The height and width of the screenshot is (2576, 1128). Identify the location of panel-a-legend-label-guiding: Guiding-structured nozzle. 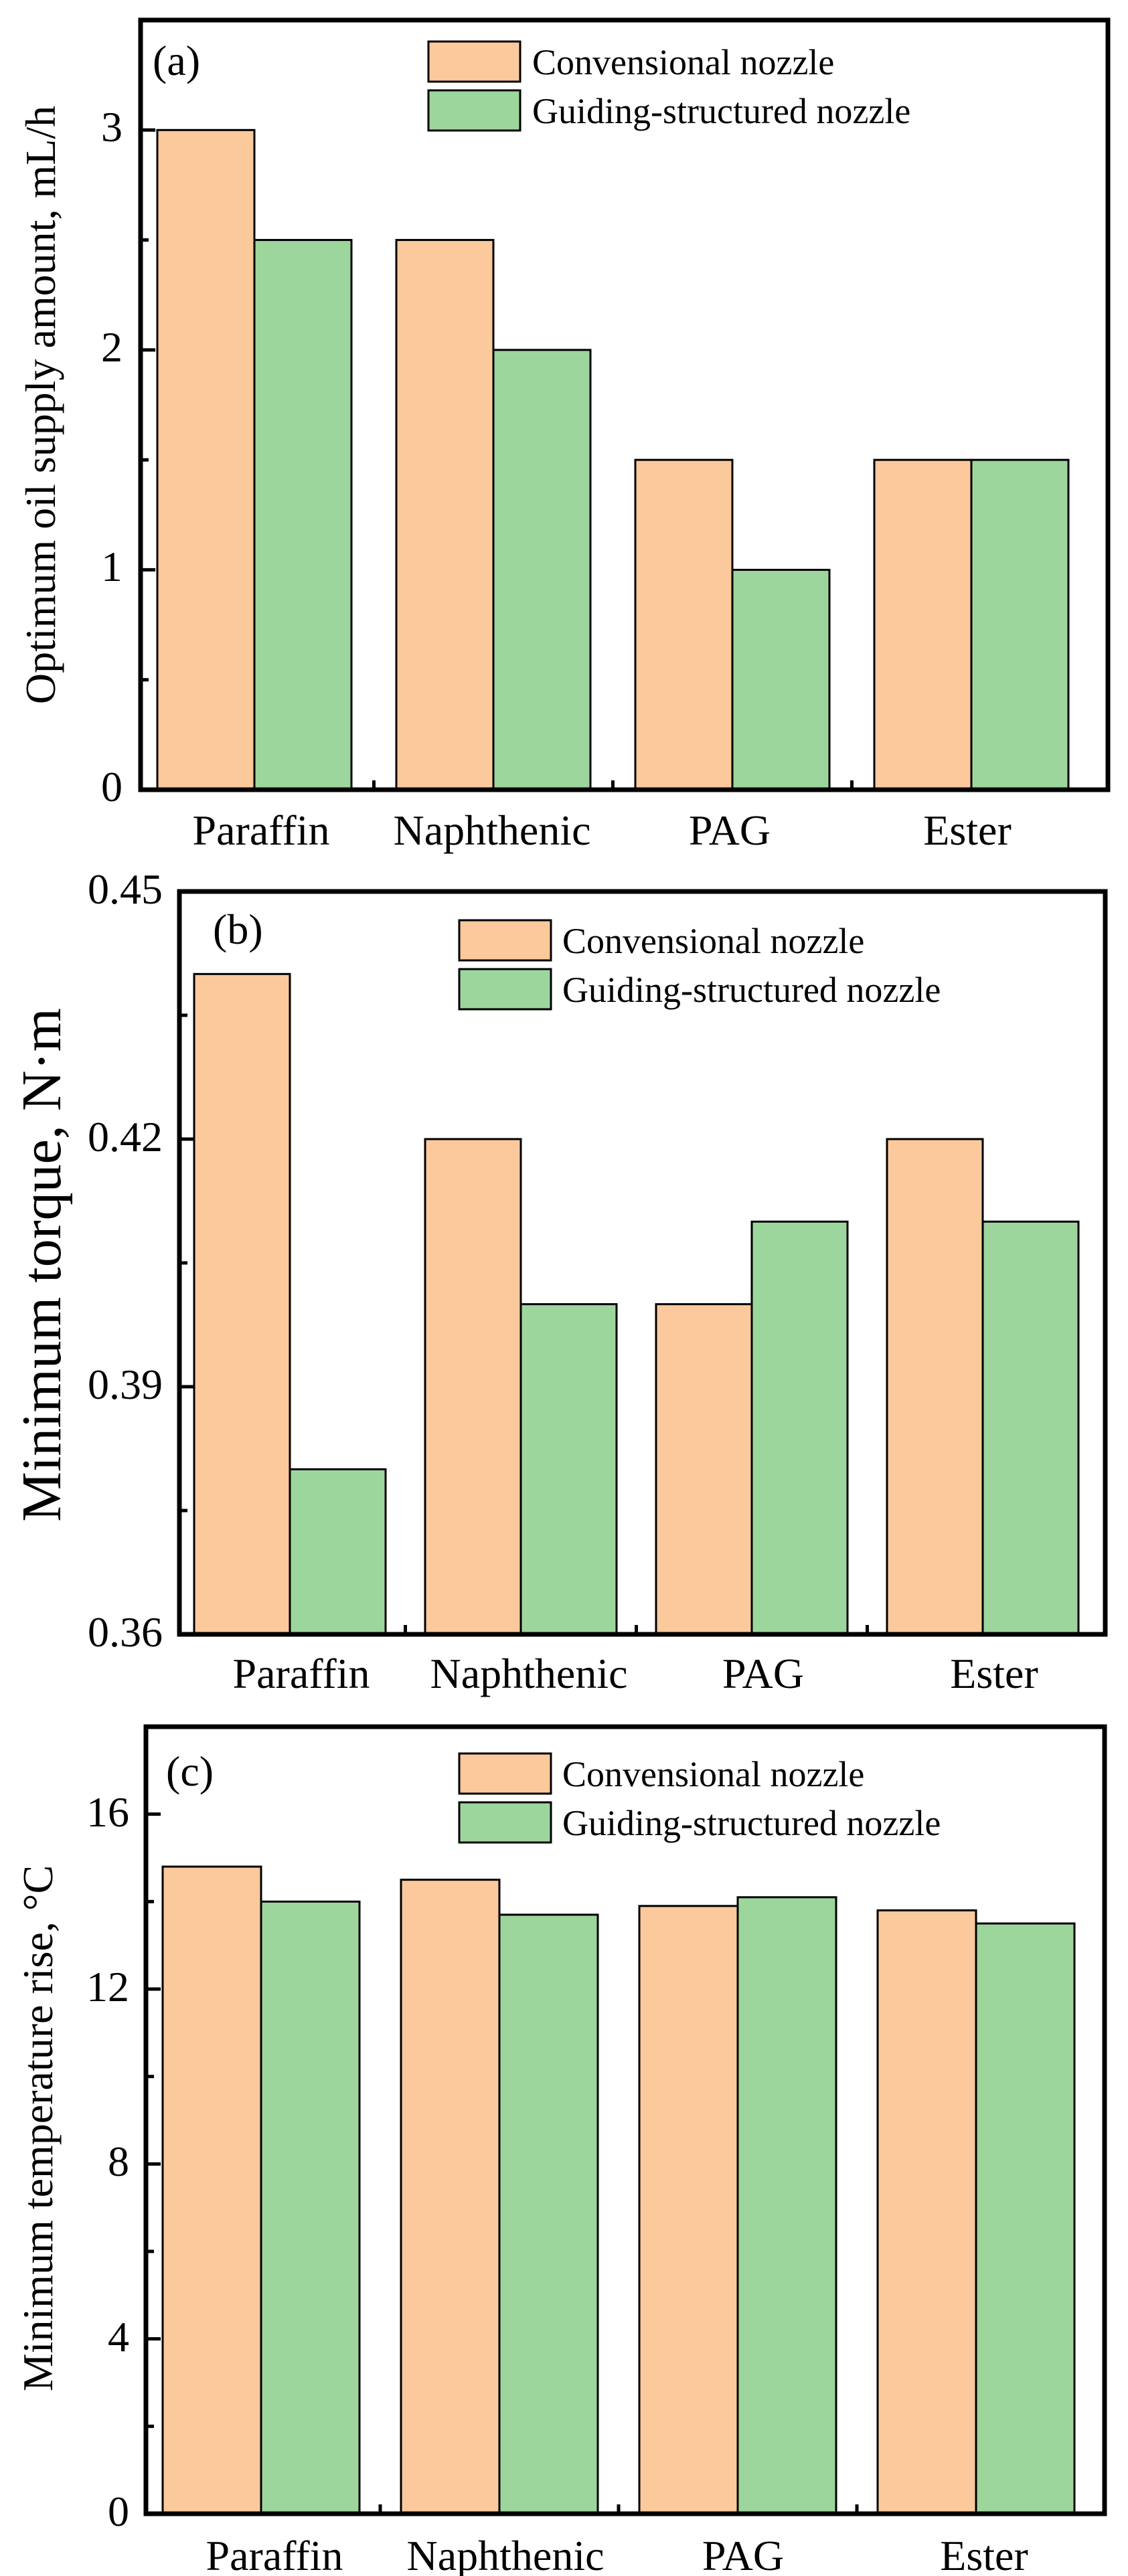
(721, 111).